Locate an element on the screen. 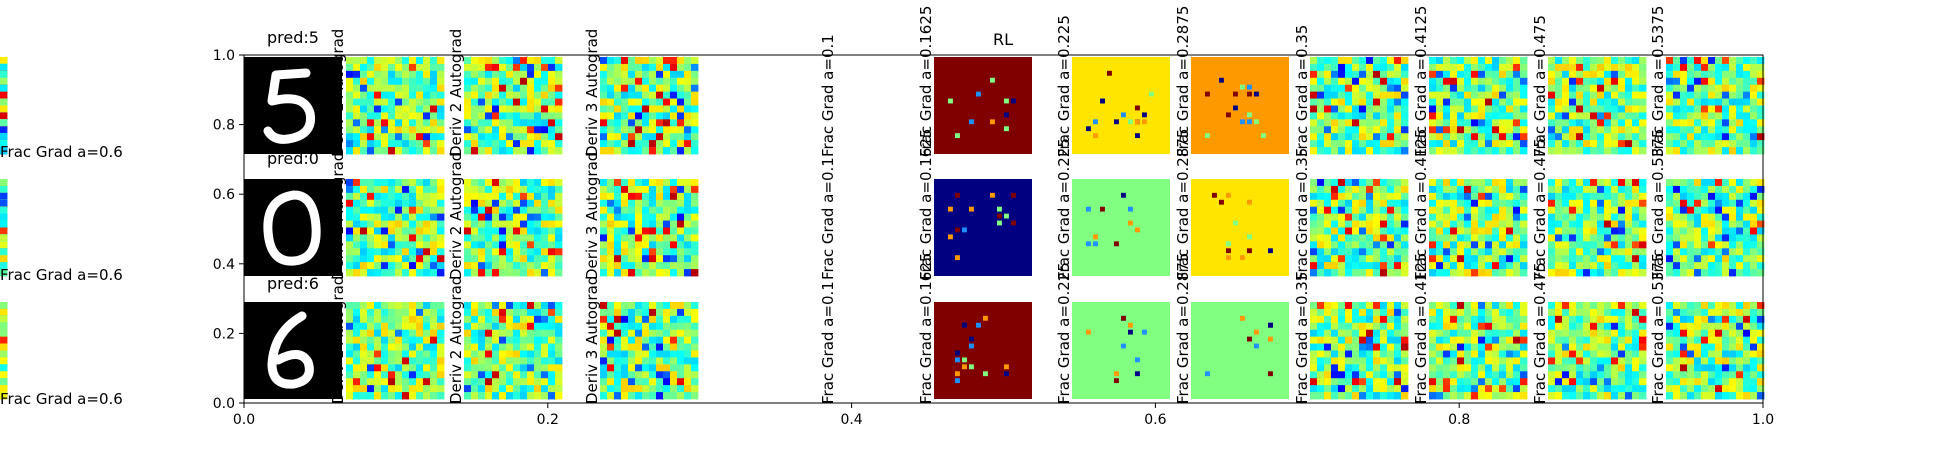  digit-stroke is located at coordinates (292, 228).